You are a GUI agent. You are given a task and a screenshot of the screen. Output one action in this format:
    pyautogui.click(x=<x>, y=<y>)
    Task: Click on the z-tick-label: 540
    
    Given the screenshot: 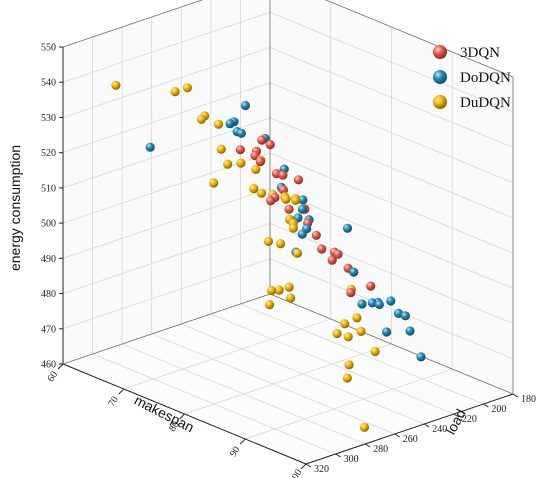 What is the action you would take?
    pyautogui.click(x=48, y=83)
    